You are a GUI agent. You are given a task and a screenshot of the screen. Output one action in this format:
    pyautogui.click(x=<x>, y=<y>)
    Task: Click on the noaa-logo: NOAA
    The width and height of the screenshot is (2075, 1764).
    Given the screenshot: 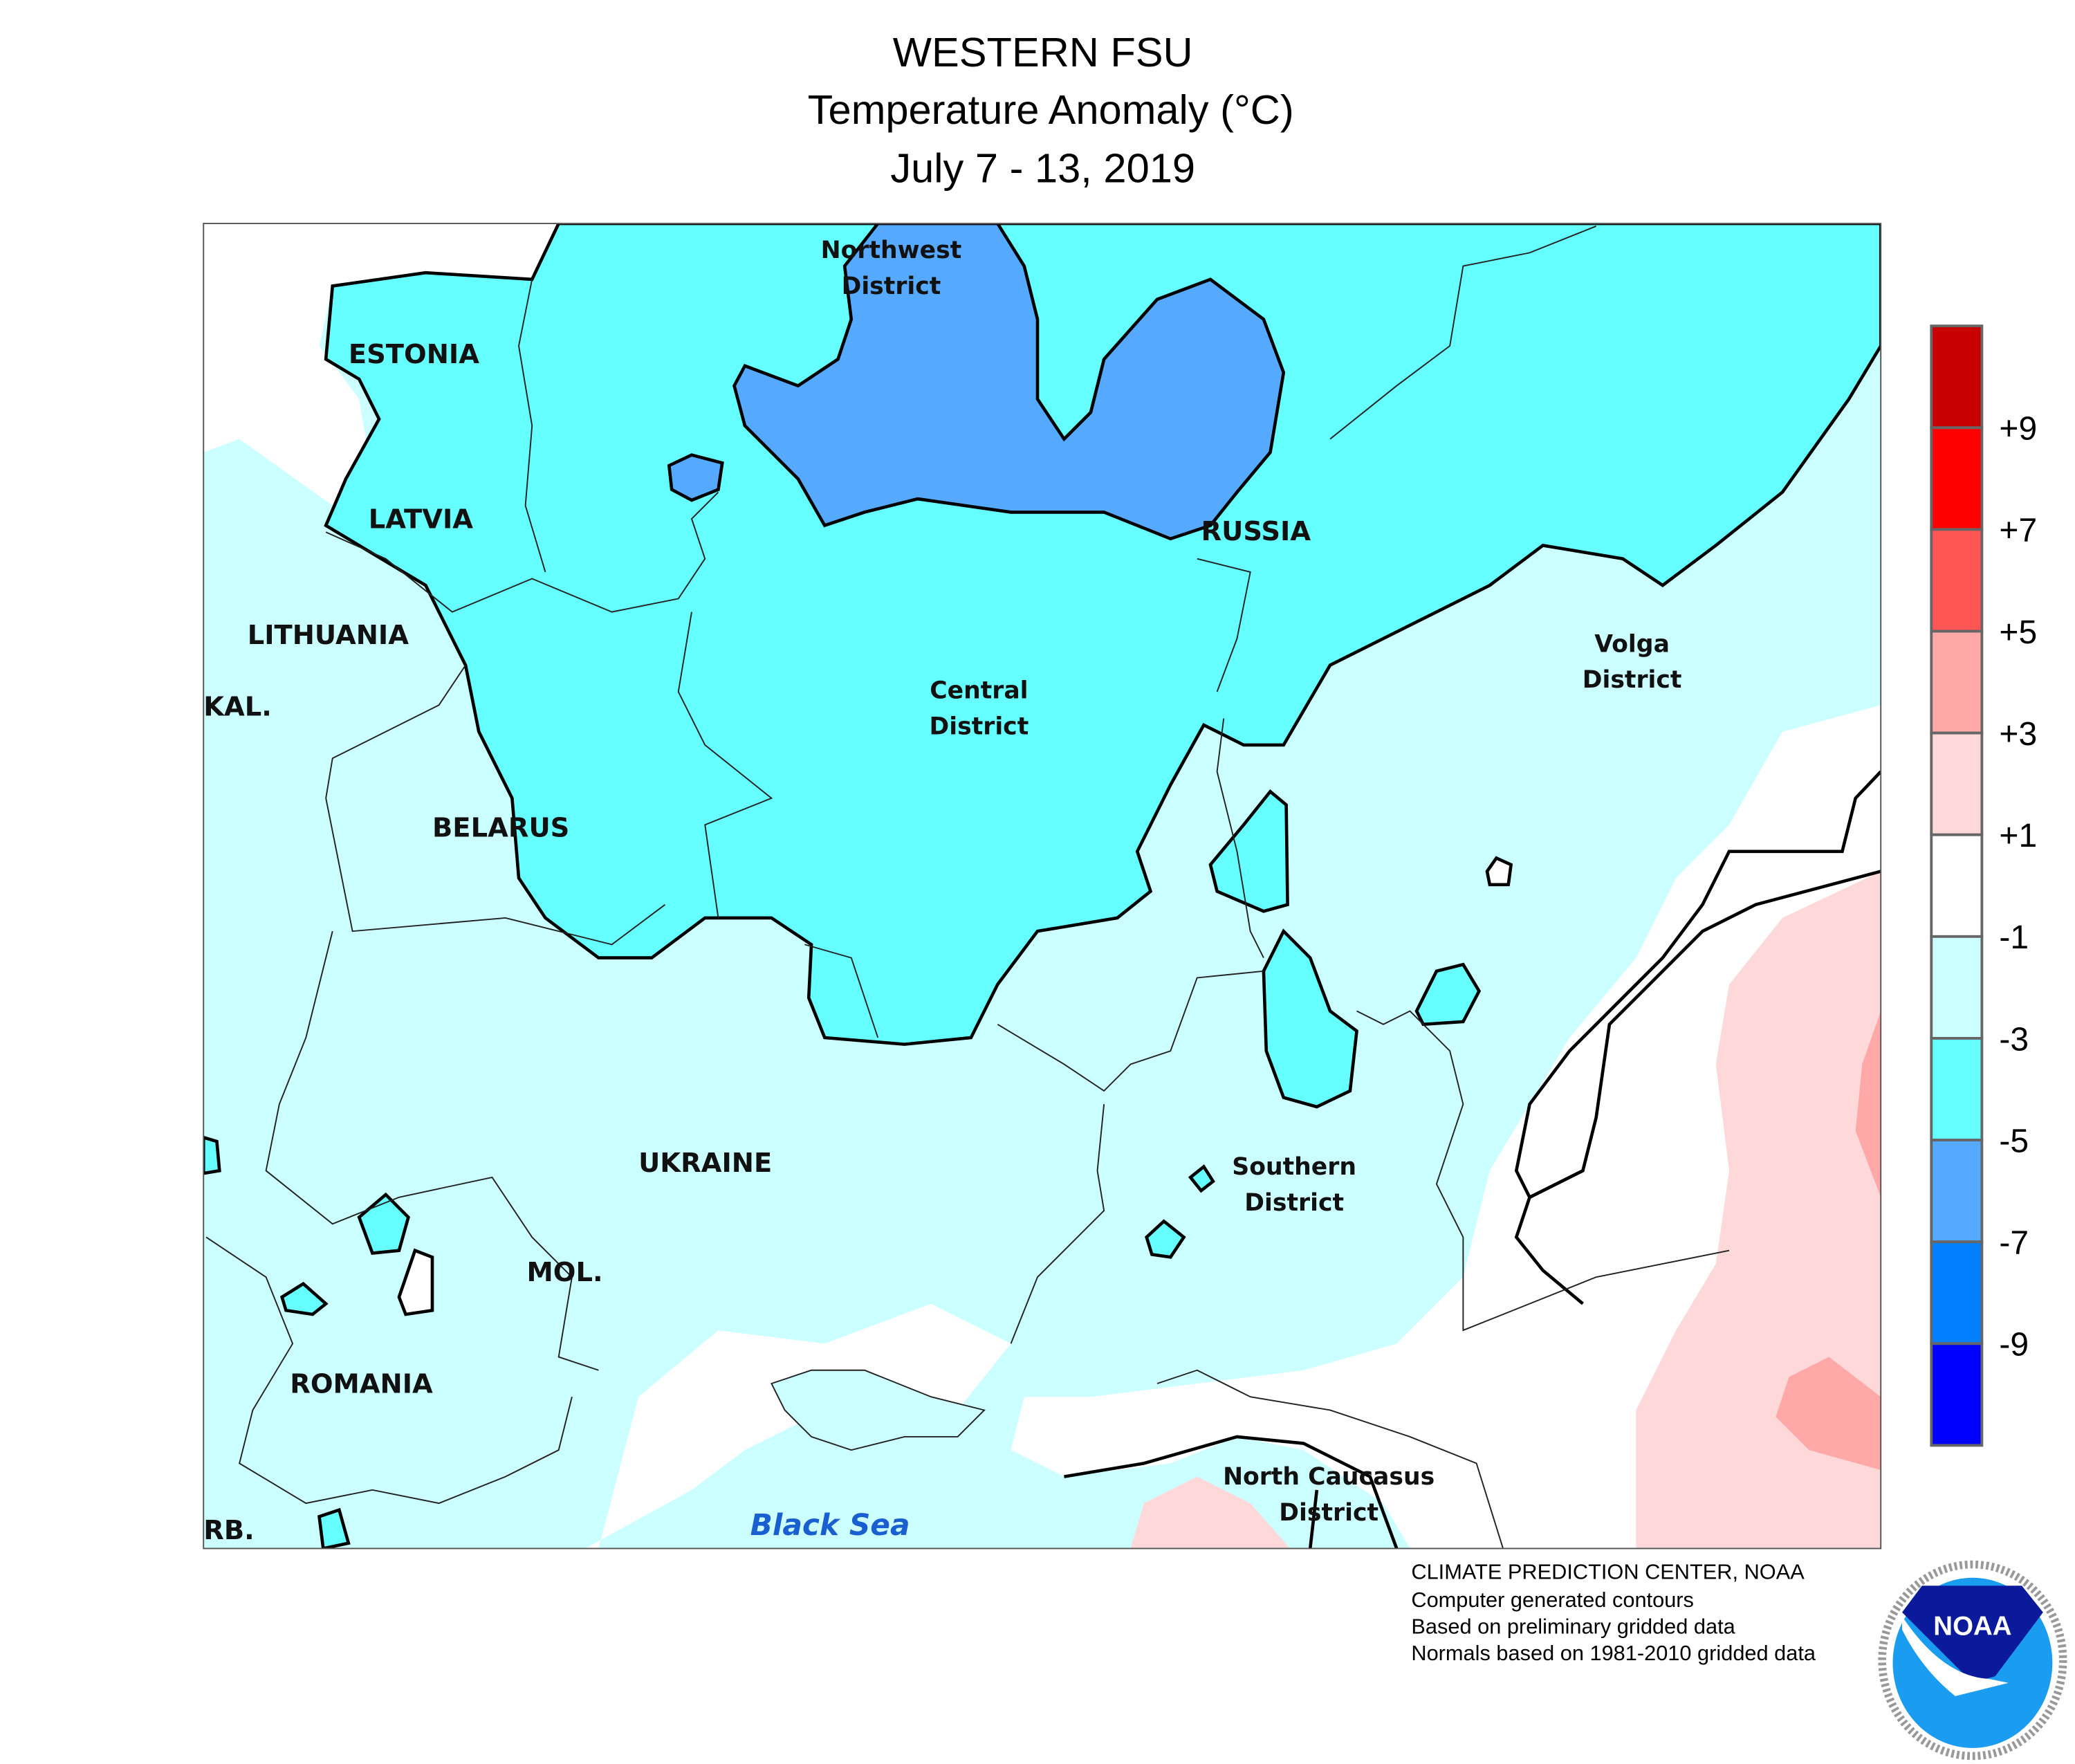 What is the action you would take?
    pyautogui.click(x=1972, y=1660)
    